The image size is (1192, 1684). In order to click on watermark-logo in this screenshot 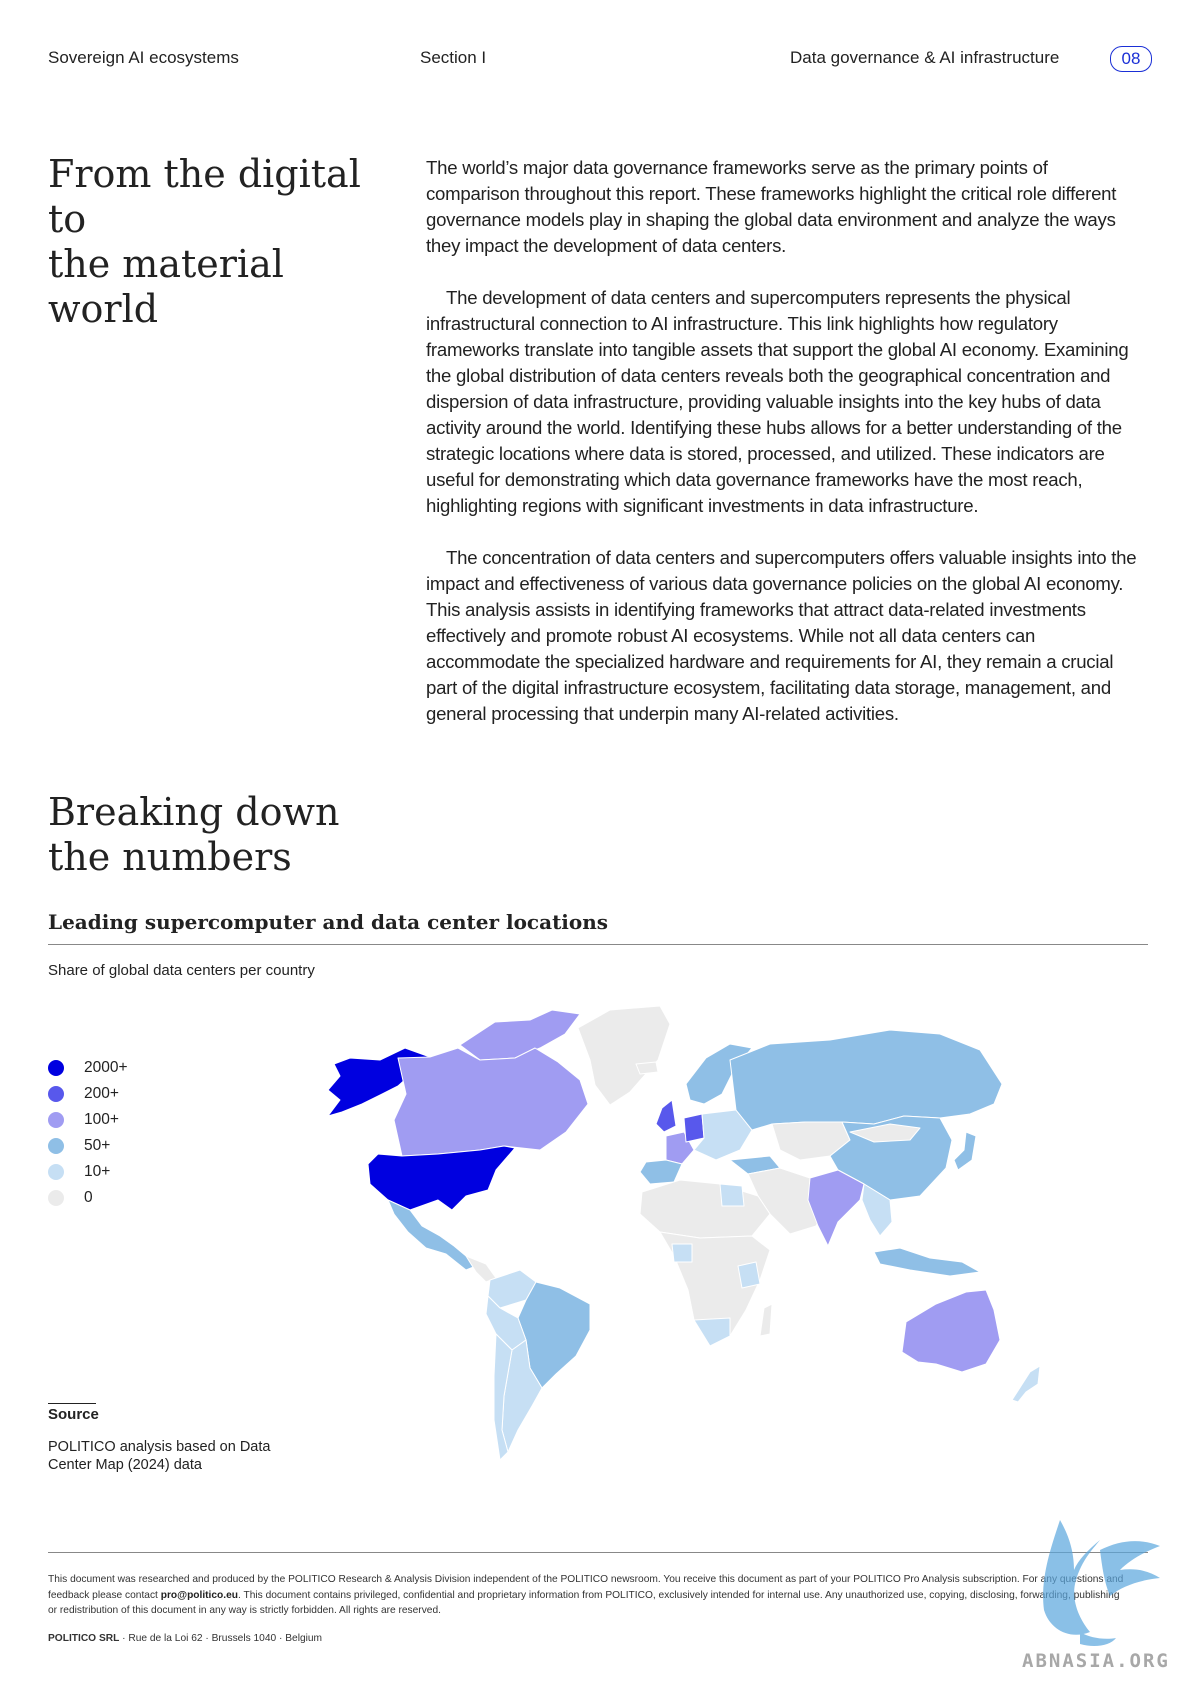, I will do `click(1101, 1583)`.